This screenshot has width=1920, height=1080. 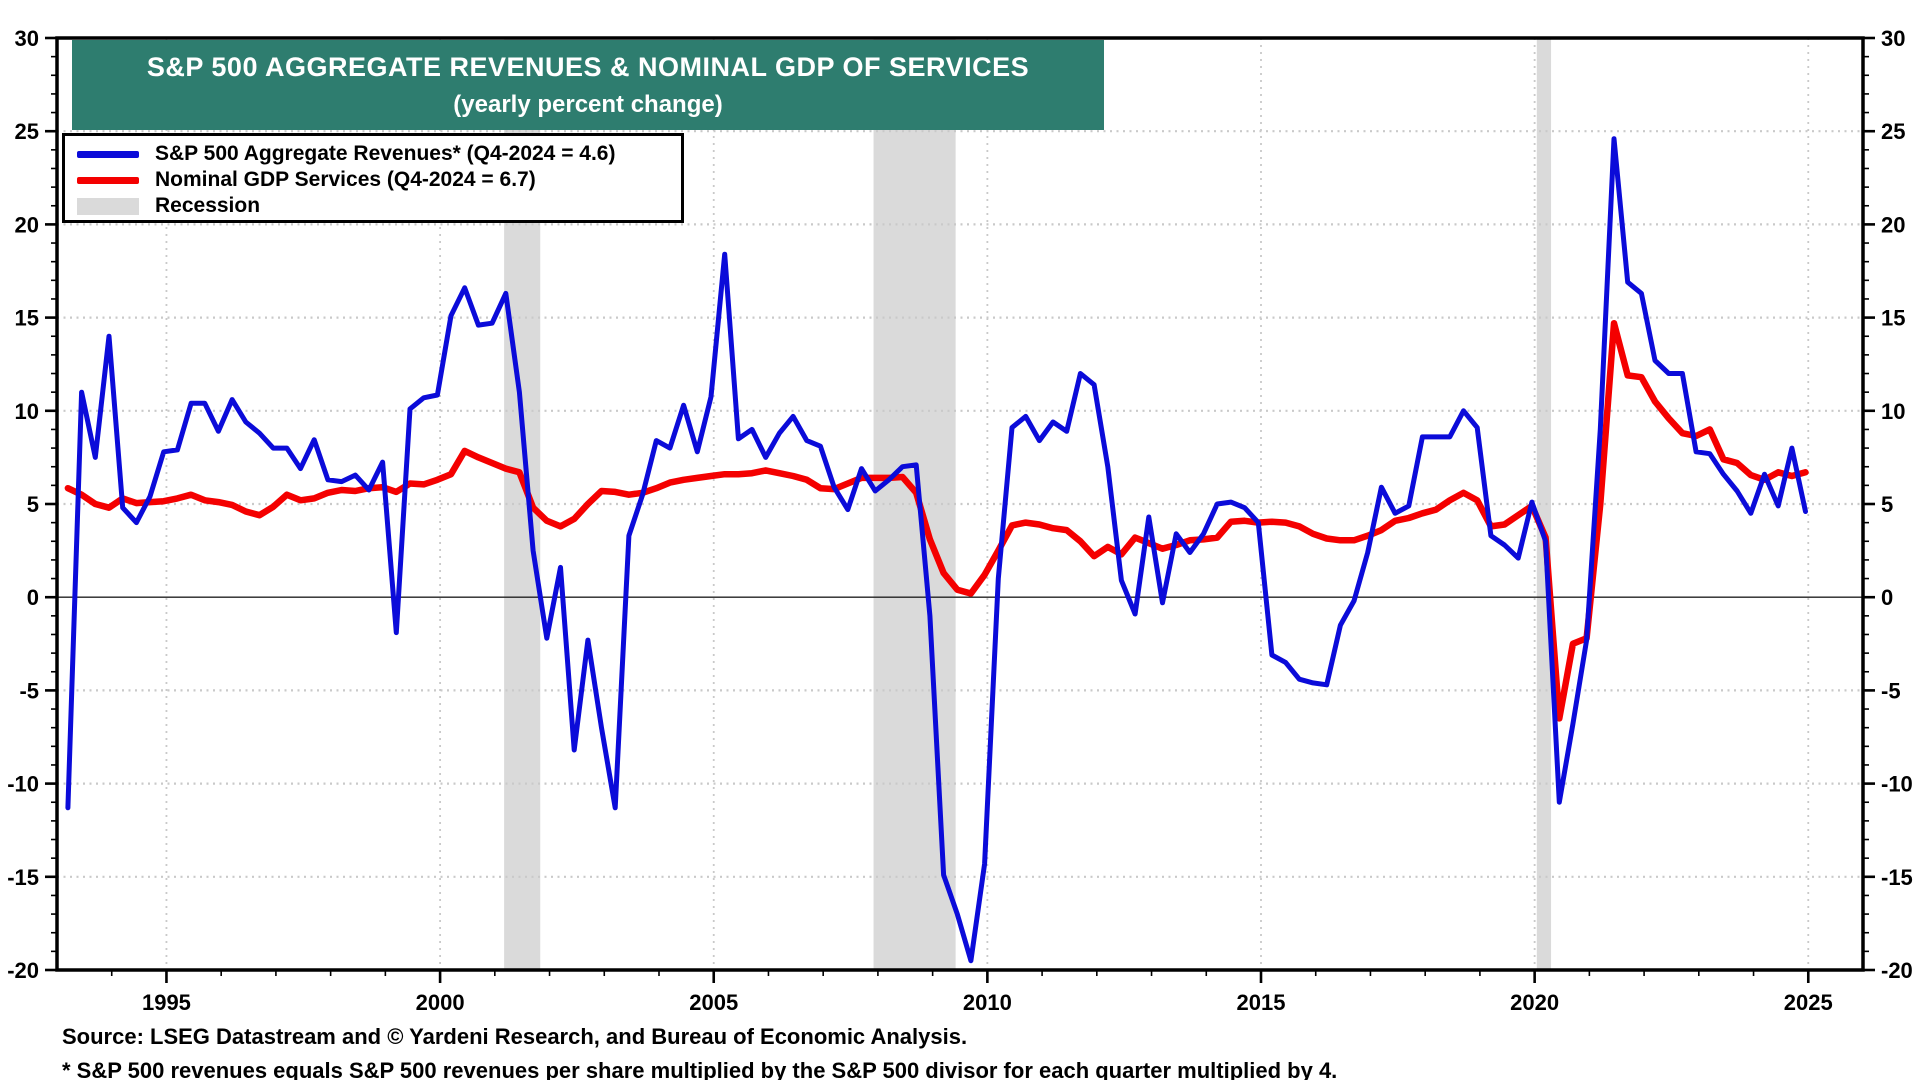 I want to click on y-axis-label-left: 25, so click(x=27, y=131).